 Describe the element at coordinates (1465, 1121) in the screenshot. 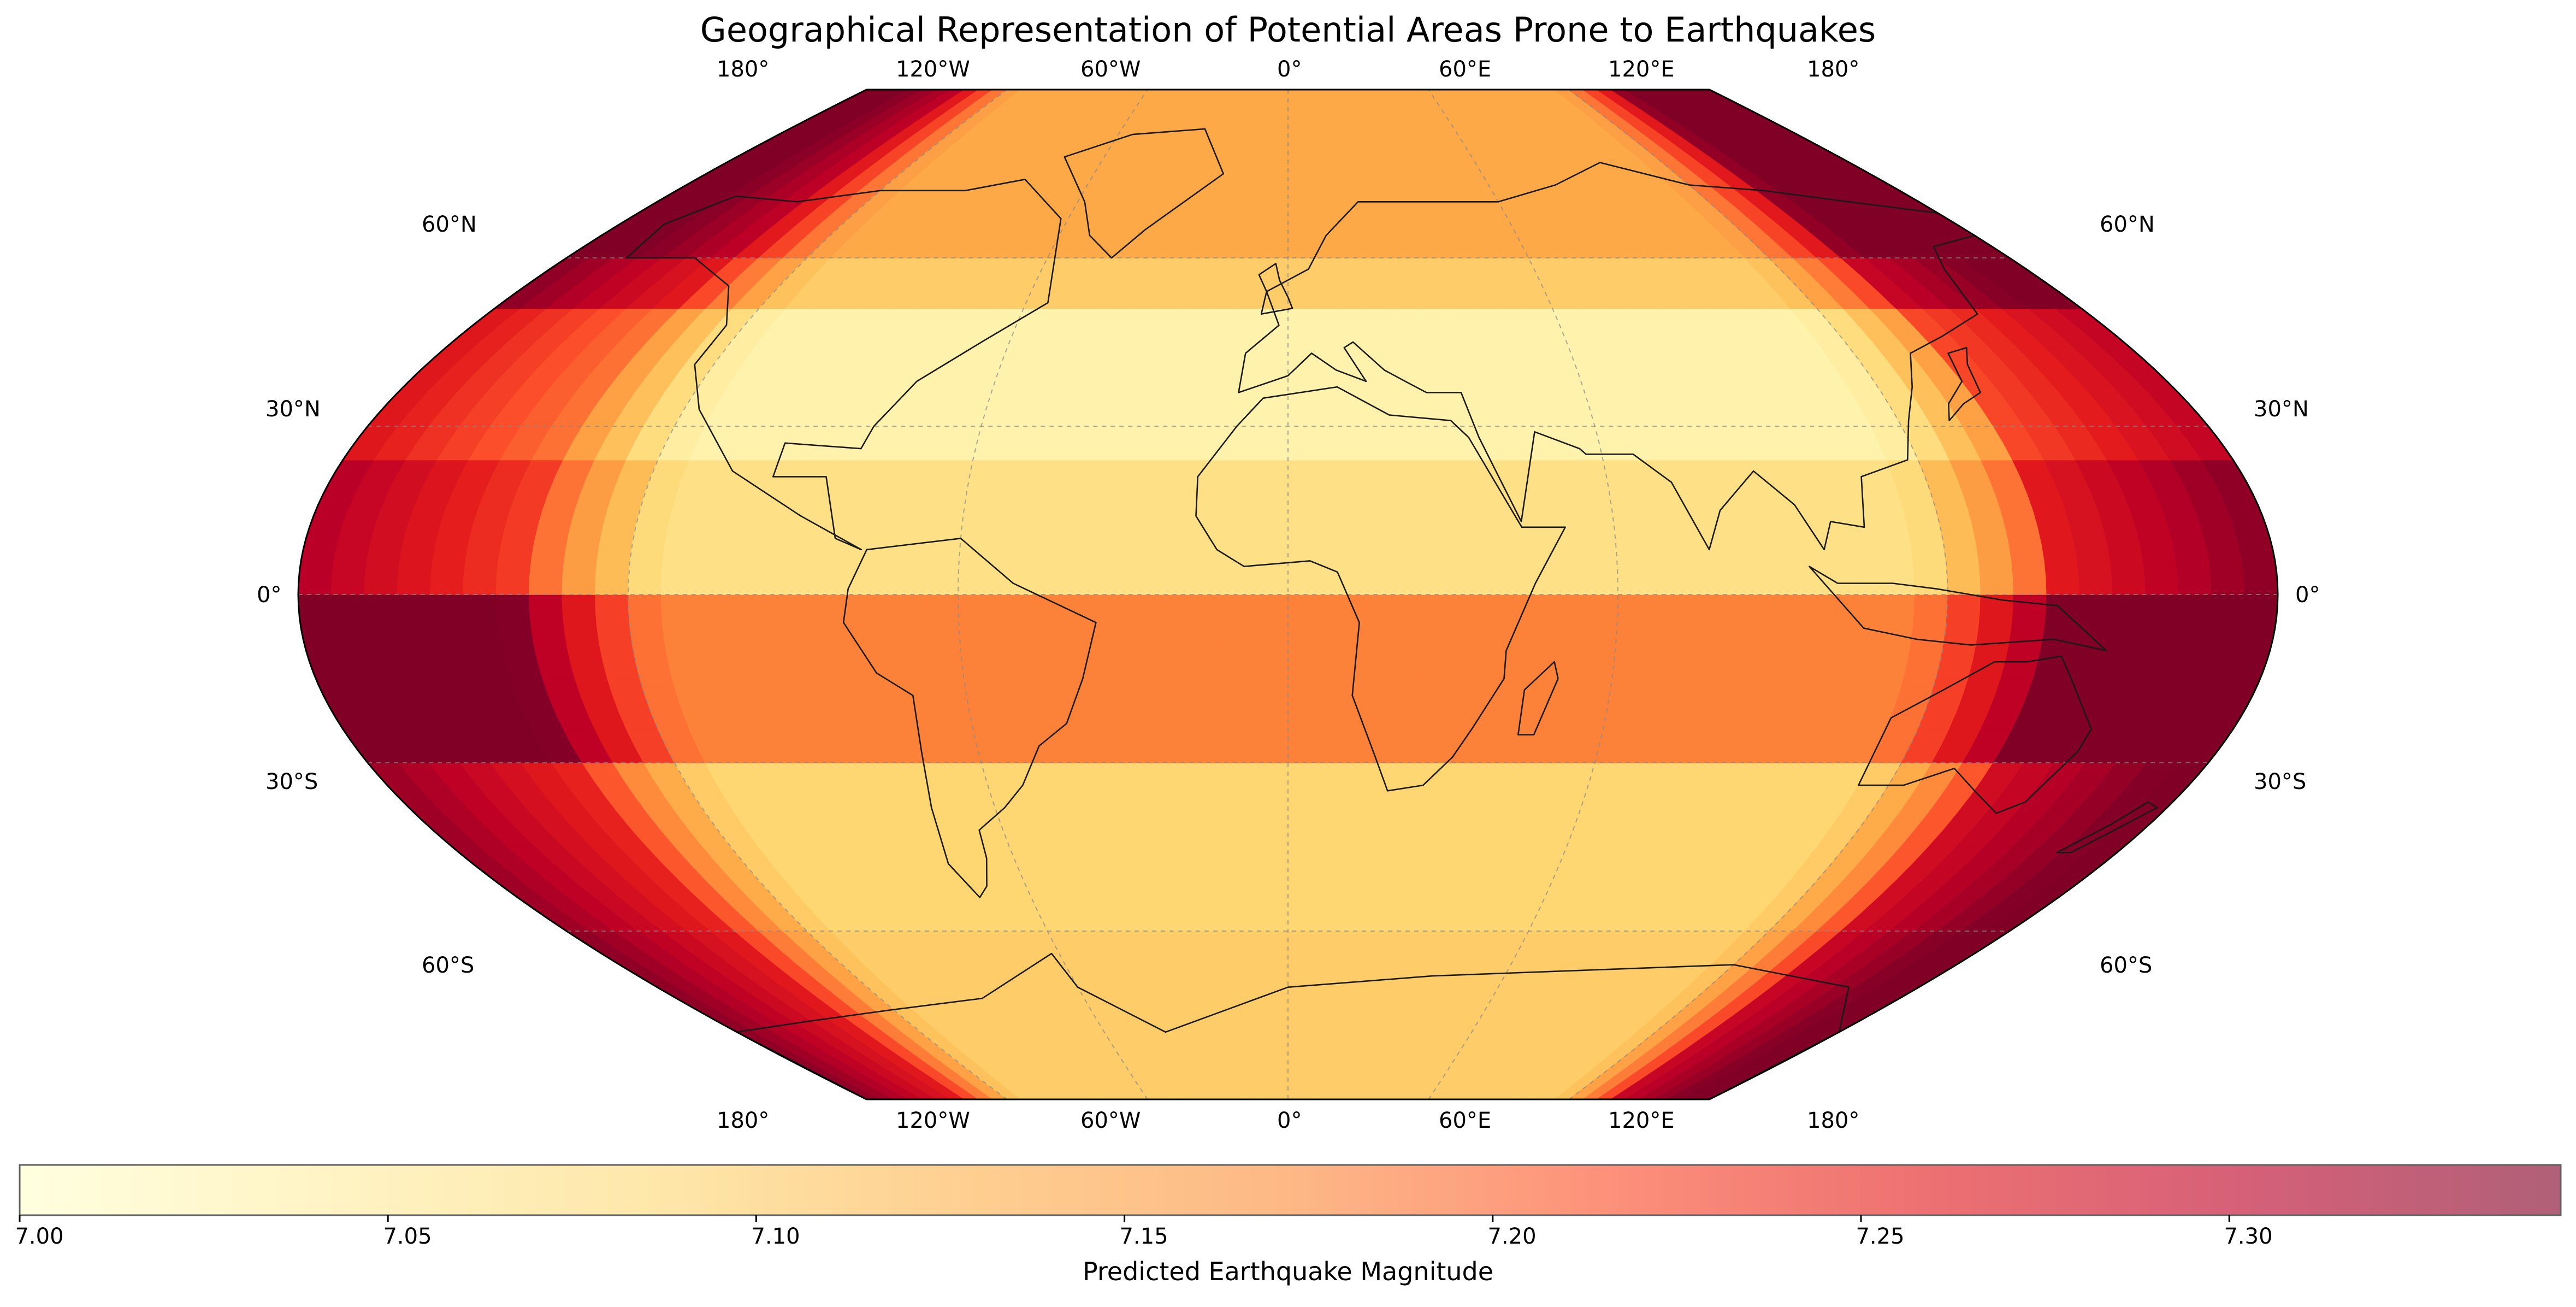

I see `lon-label-bottom: 60°E` at that location.